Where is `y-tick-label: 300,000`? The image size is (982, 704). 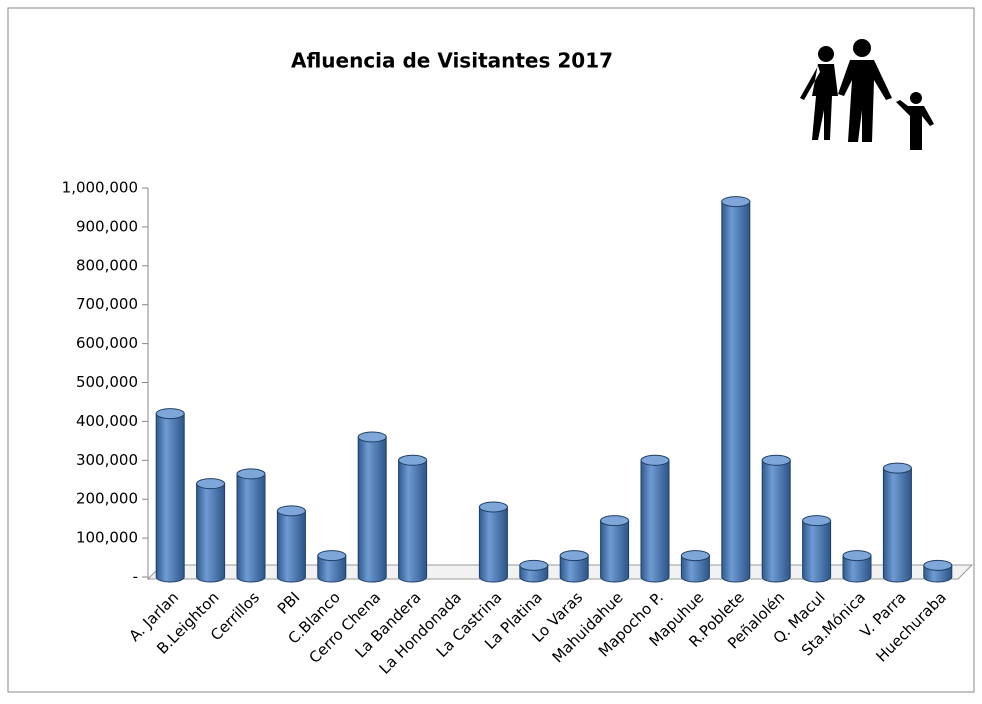
y-tick-label: 300,000 is located at coordinates (107, 460).